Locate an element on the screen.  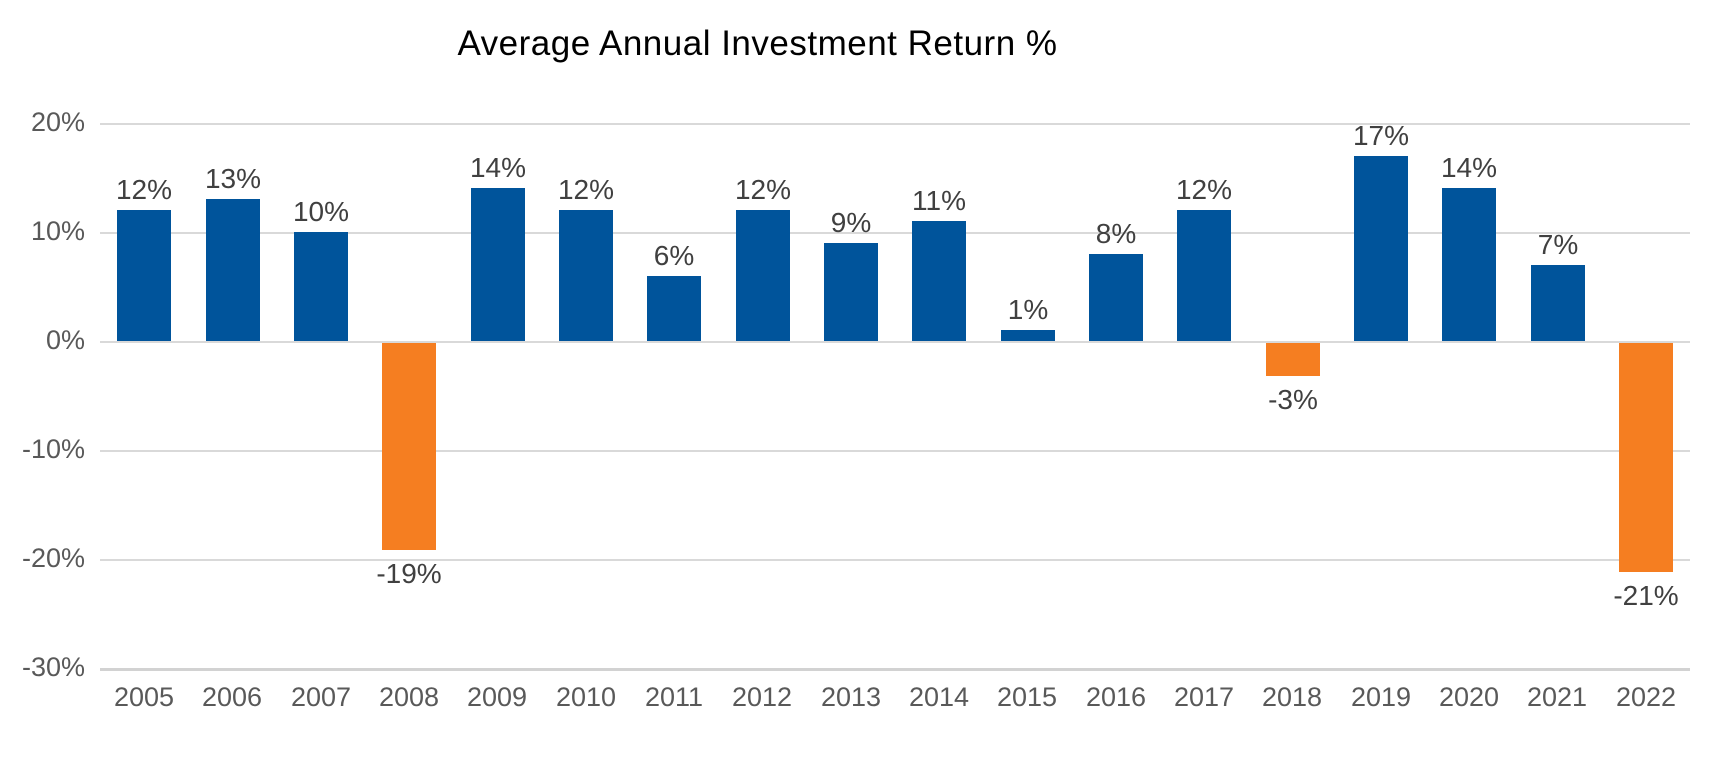
y-axis-tick-label: 10% is located at coordinates (57, 231).